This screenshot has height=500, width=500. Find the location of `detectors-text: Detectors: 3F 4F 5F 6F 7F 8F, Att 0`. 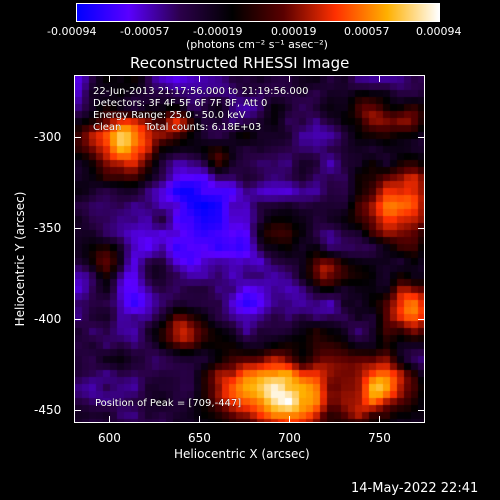

detectors-text: Detectors: 3F 4F 5F 6F 7F 8F, Att 0 is located at coordinates (180, 103).